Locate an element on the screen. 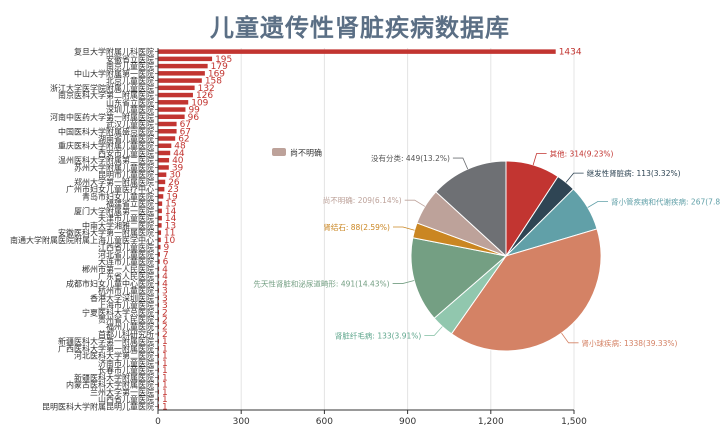 This screenshot has width=720, height=436. category-label: 内蒙古医科大学附属医院 is located at coordinates (110, 385).